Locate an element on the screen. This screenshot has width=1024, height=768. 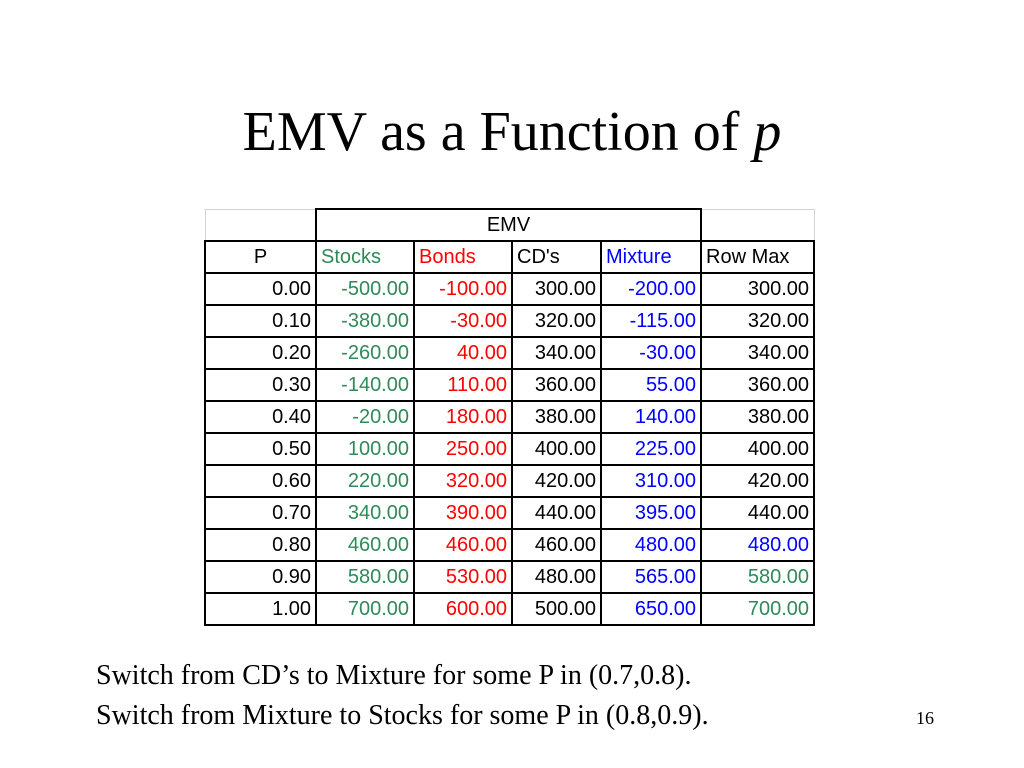
table-row: 0.80 460.00 460.00 460.00 480.00 480.00 is located at coordinates (509, 545).